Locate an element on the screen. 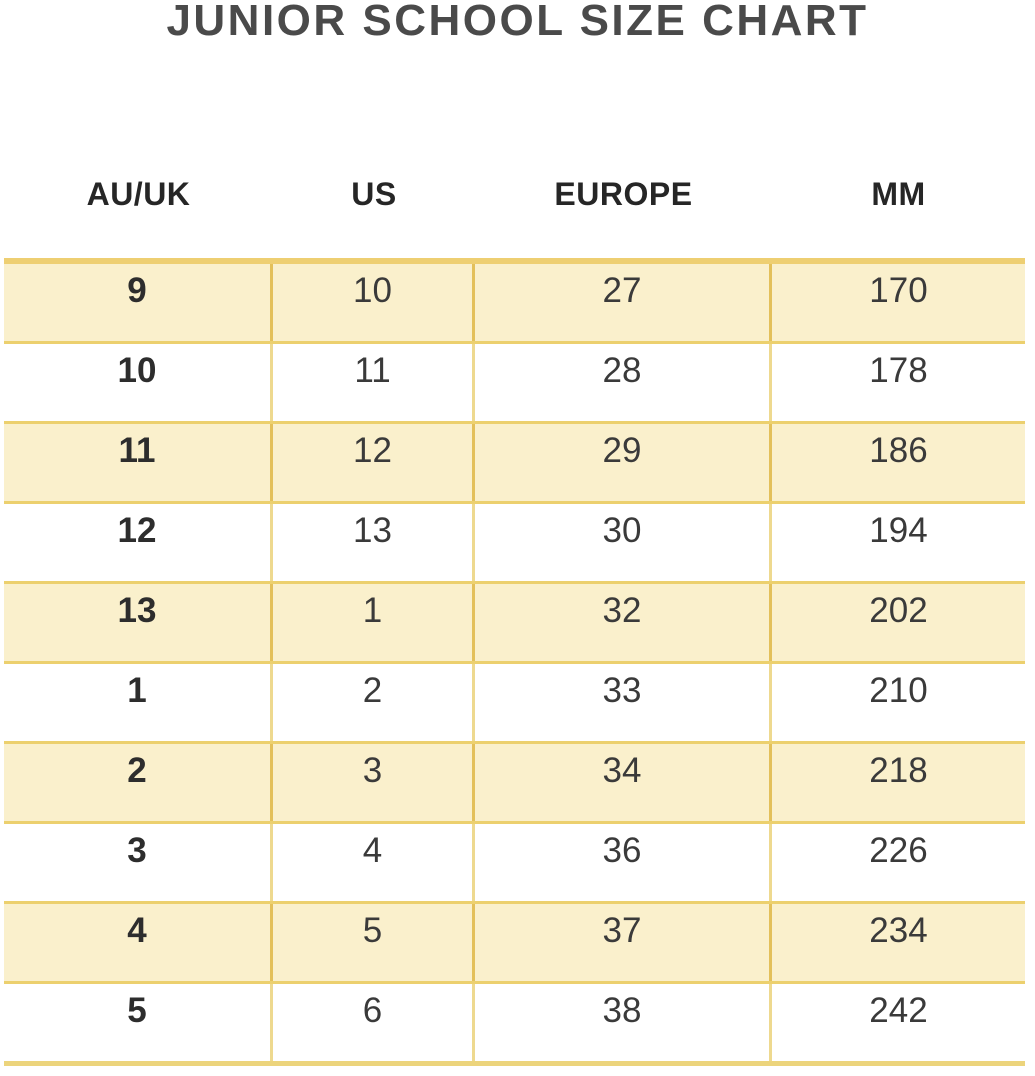 The height and width of the screenshot is (1076, 1035). table-cell-us: 12 is located at coordinates (374, 462).